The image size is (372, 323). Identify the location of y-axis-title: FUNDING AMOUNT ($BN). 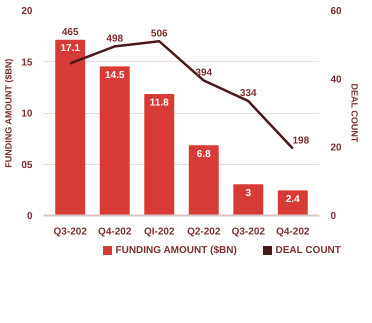
(8, 113).